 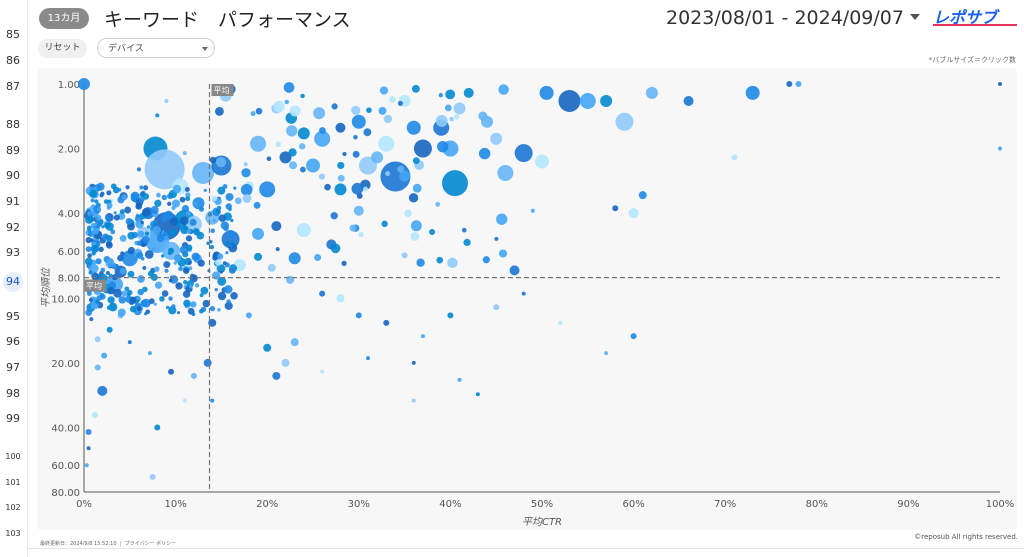 What do you see at coordinates (13, 482) in the screenshot?
I see `row-number: 101` at bounding box center [13, 482].